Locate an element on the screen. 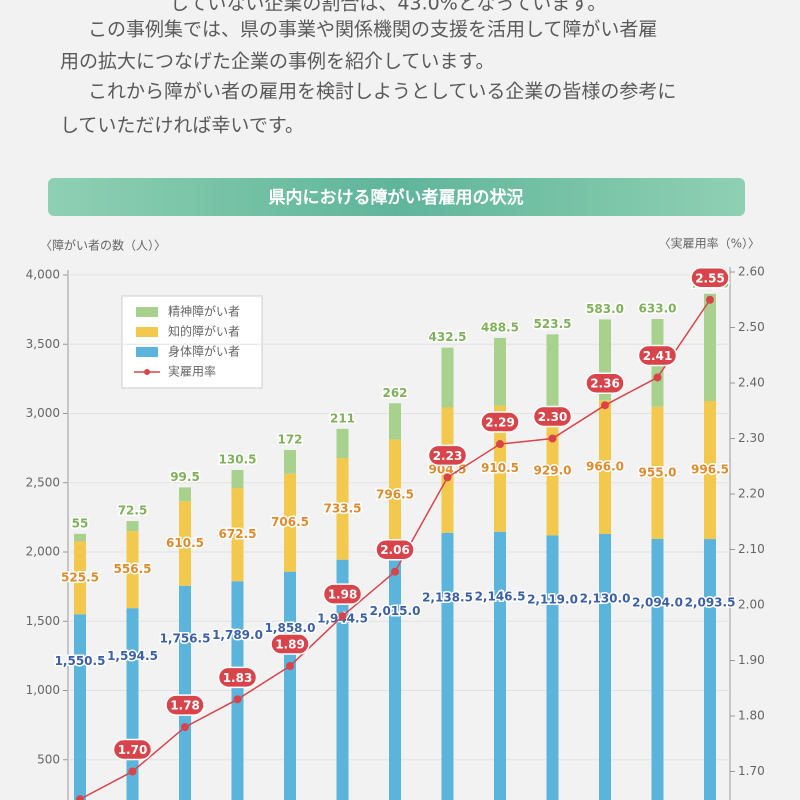  y-tick-label: 4,000 is located at coordinates (43, 275).